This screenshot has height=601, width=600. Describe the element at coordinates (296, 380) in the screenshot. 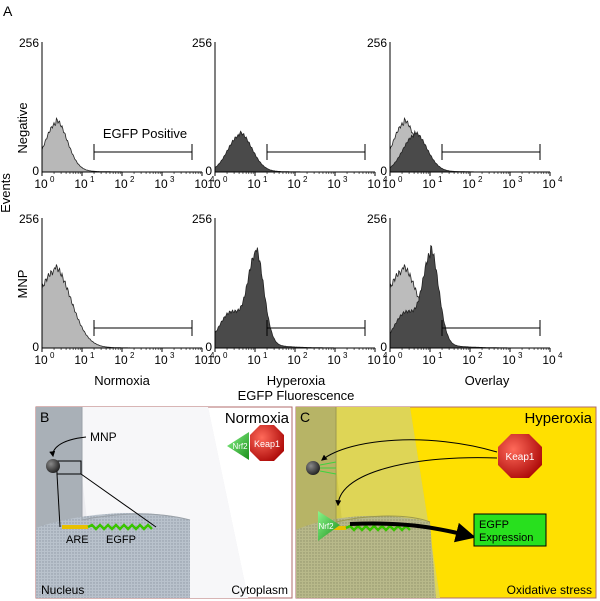

I see `column-label-hyperoxia: Hyperoxia` at that location.